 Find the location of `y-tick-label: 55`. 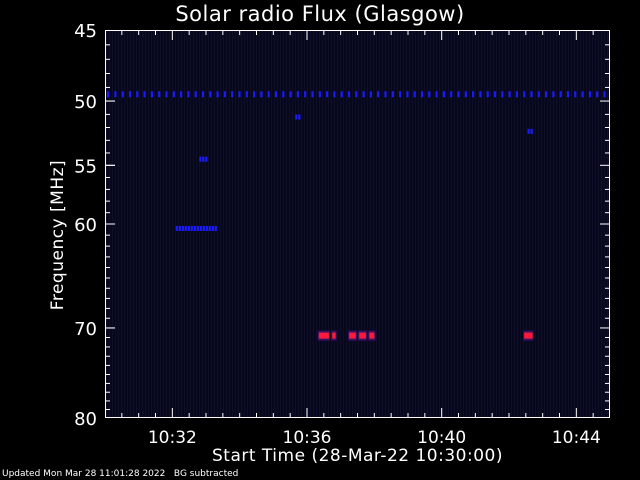

y-tick-label: 55 is located at coordinates (85, 166).